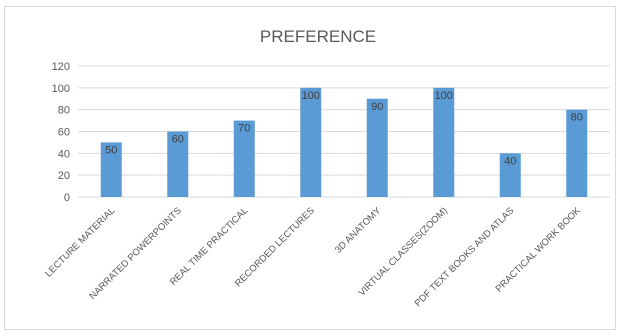 The height and width of the screenshot is (336, 622). I want to click on y-tick-label: 60, so click(64, 133).